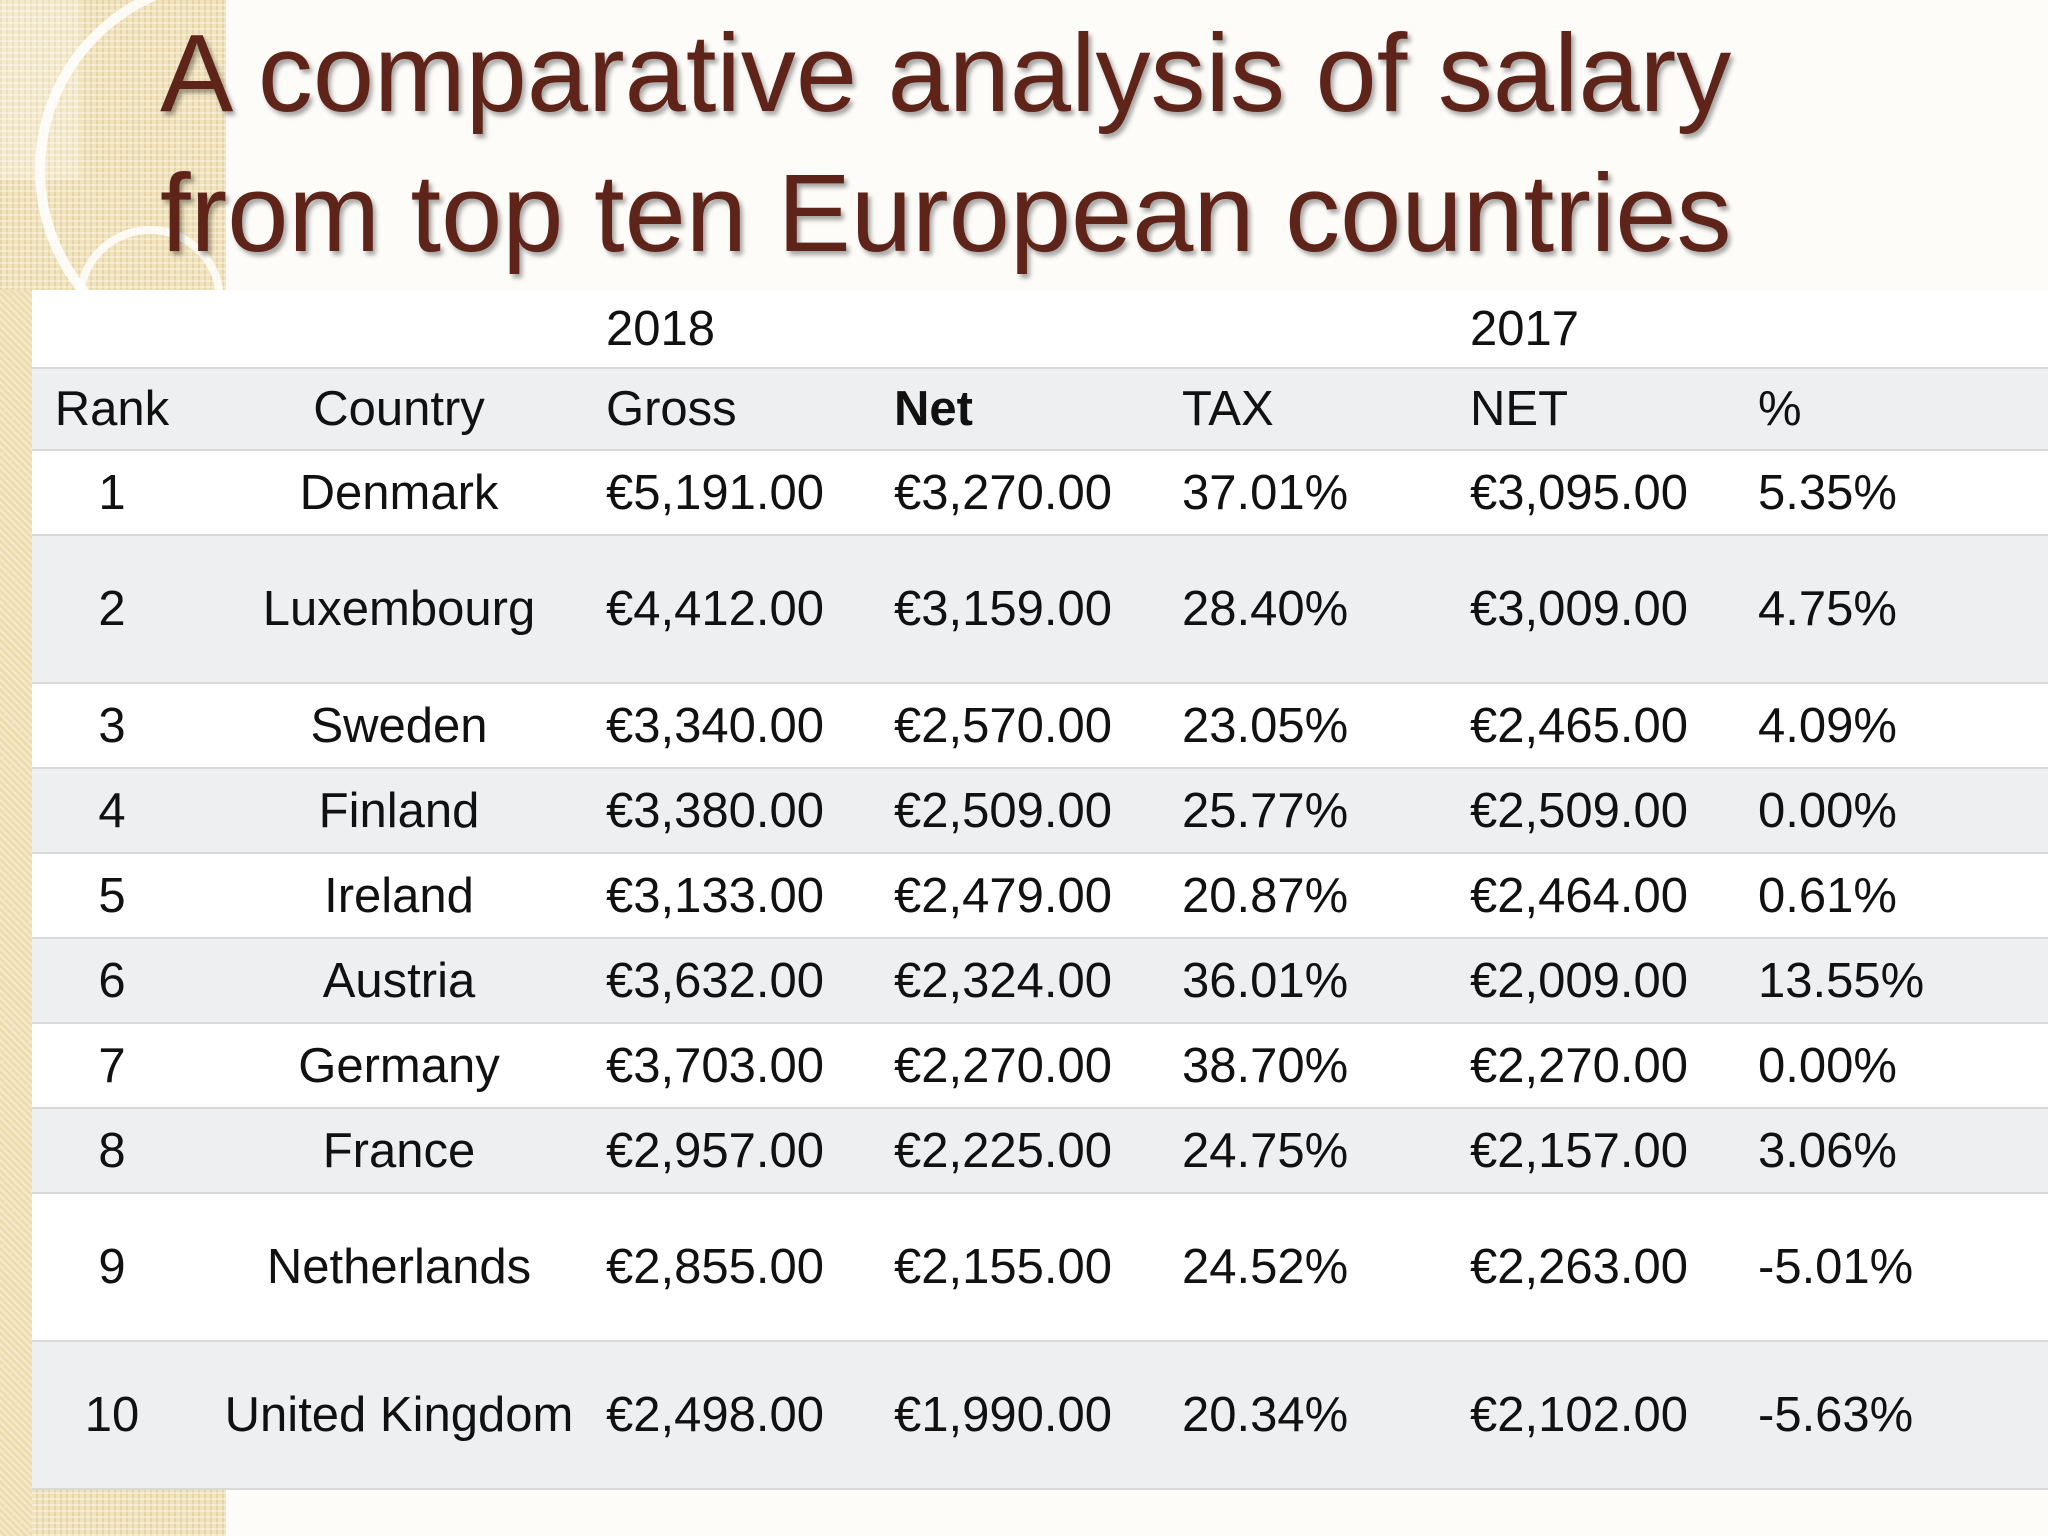 The image size is (2048, 1536). Describe the element at coordinates (399, 1151) in the screenshot. I see `country-cell: France` at that location.